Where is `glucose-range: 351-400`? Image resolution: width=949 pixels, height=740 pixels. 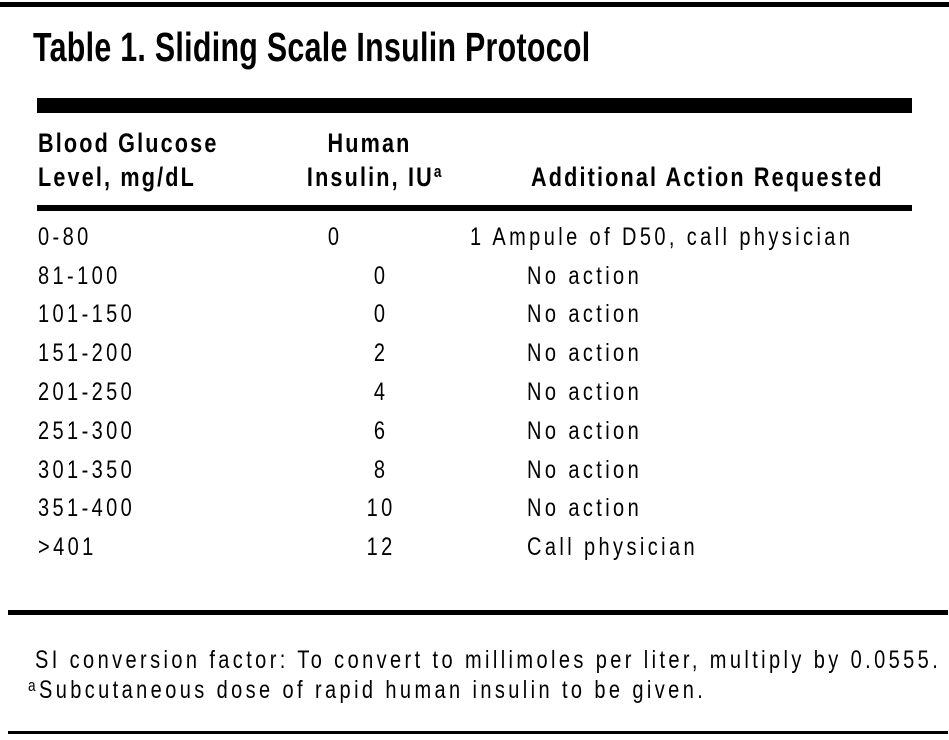 glucose-range: 351-400 is located at coordinates (87, 508).